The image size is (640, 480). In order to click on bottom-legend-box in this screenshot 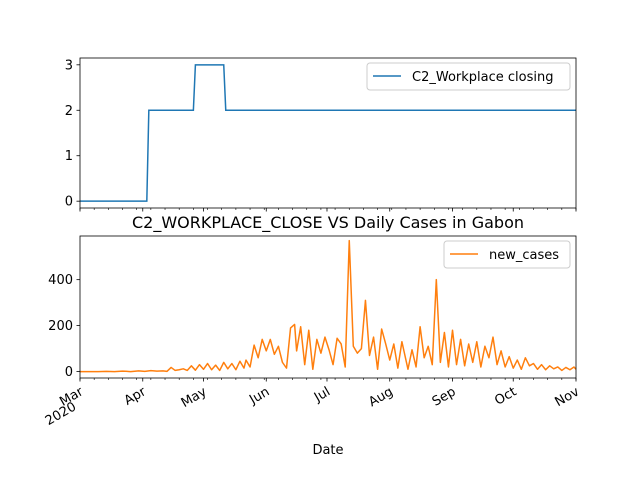, I will do `click(507, 254)`.